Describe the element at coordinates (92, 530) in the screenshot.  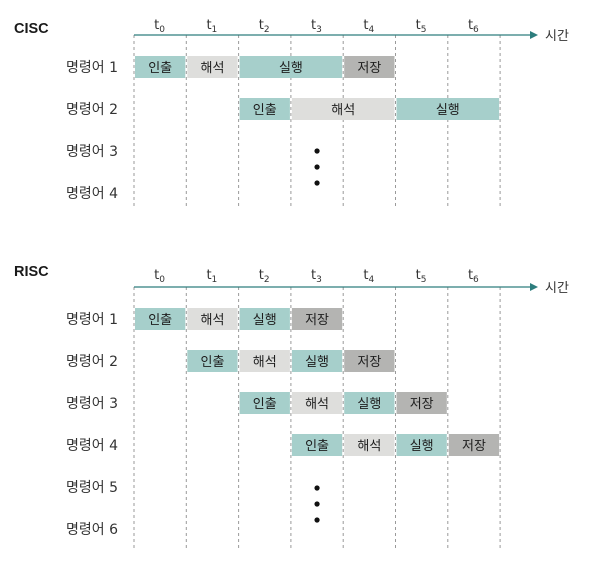
I see `row-label: 명령어 6` at that location.